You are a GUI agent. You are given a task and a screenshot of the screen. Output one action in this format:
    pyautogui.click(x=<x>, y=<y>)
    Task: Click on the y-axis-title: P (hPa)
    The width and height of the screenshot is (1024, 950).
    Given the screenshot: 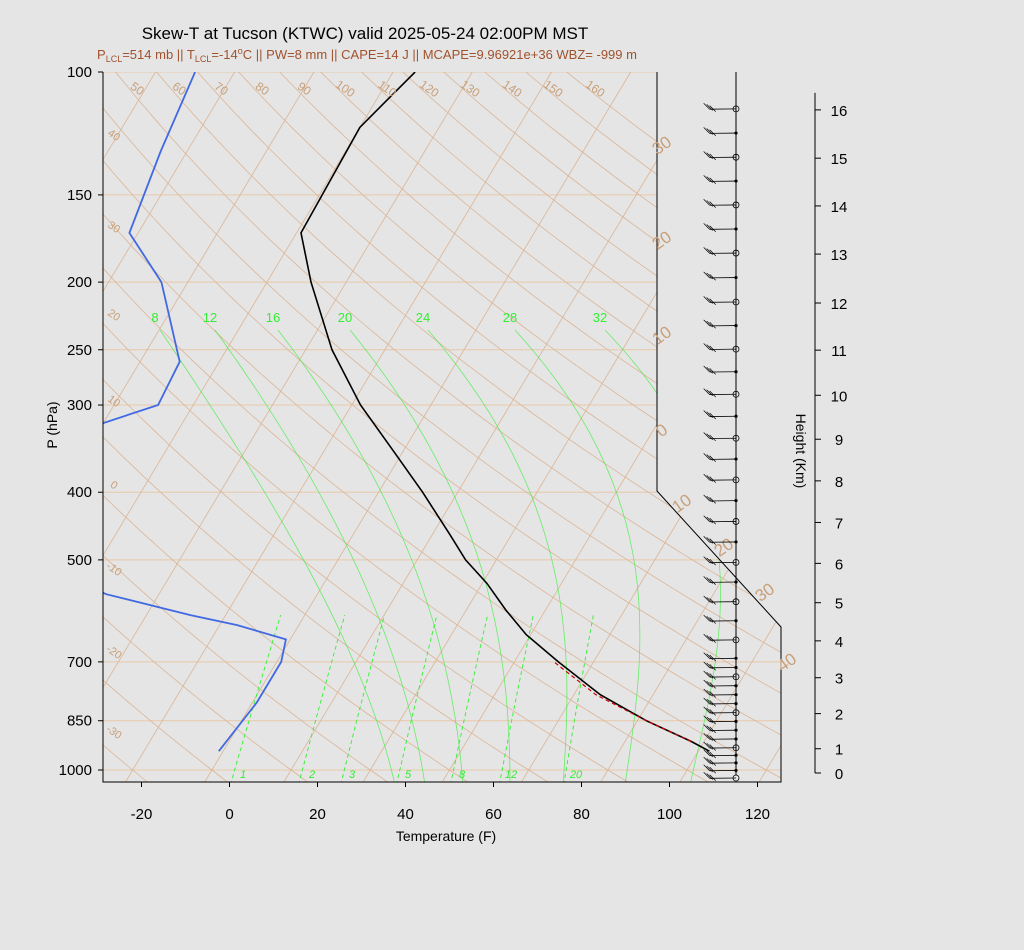 What is the action you would take?
    pyautogui.click(x=52, y=424)
    